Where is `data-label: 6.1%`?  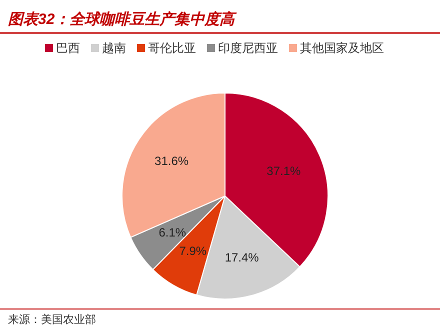 data-label: 6.1% is located at coordinates (172, 232).